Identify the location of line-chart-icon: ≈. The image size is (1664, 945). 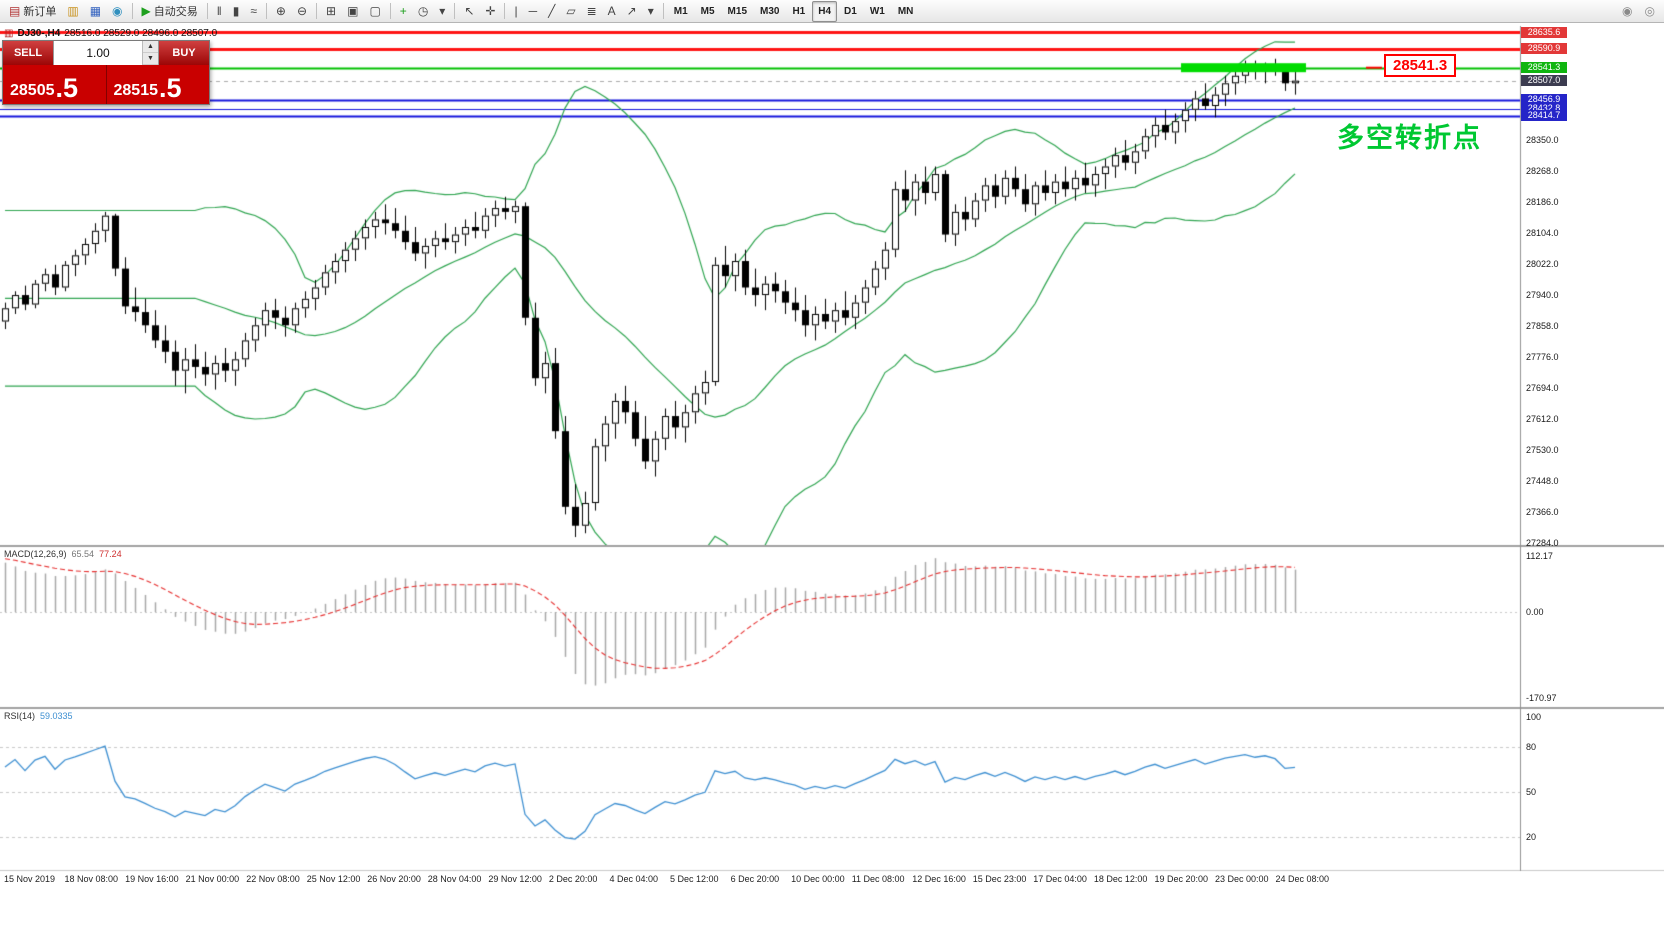
(253, 11).